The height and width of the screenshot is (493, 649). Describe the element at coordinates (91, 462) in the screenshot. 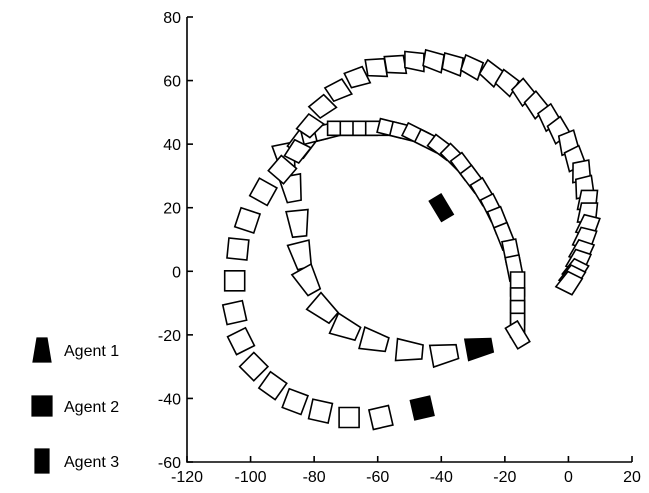

I see `legend-label: Agent 3` at that location.